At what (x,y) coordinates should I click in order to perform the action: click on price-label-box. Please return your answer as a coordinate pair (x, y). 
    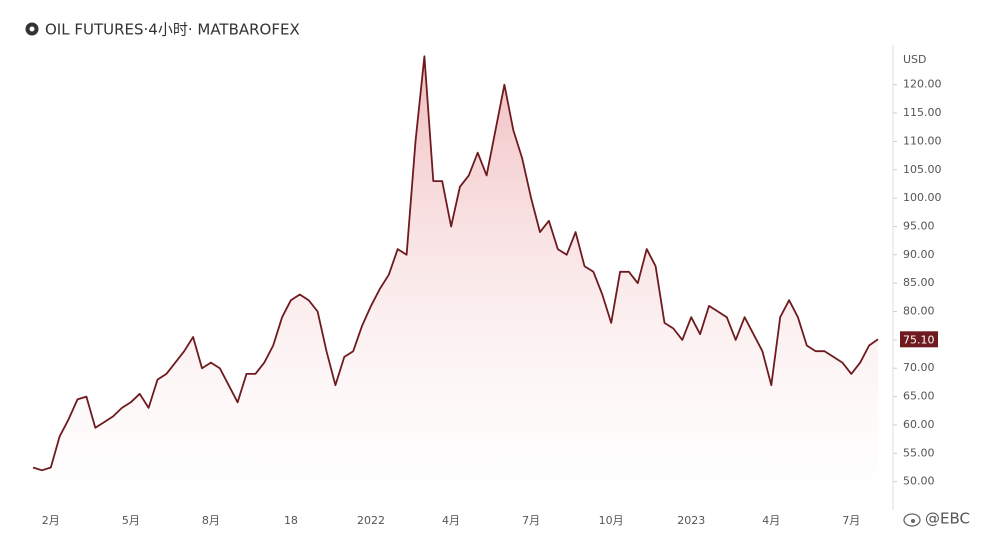
    Looking at the image, I should click on (919, 339).